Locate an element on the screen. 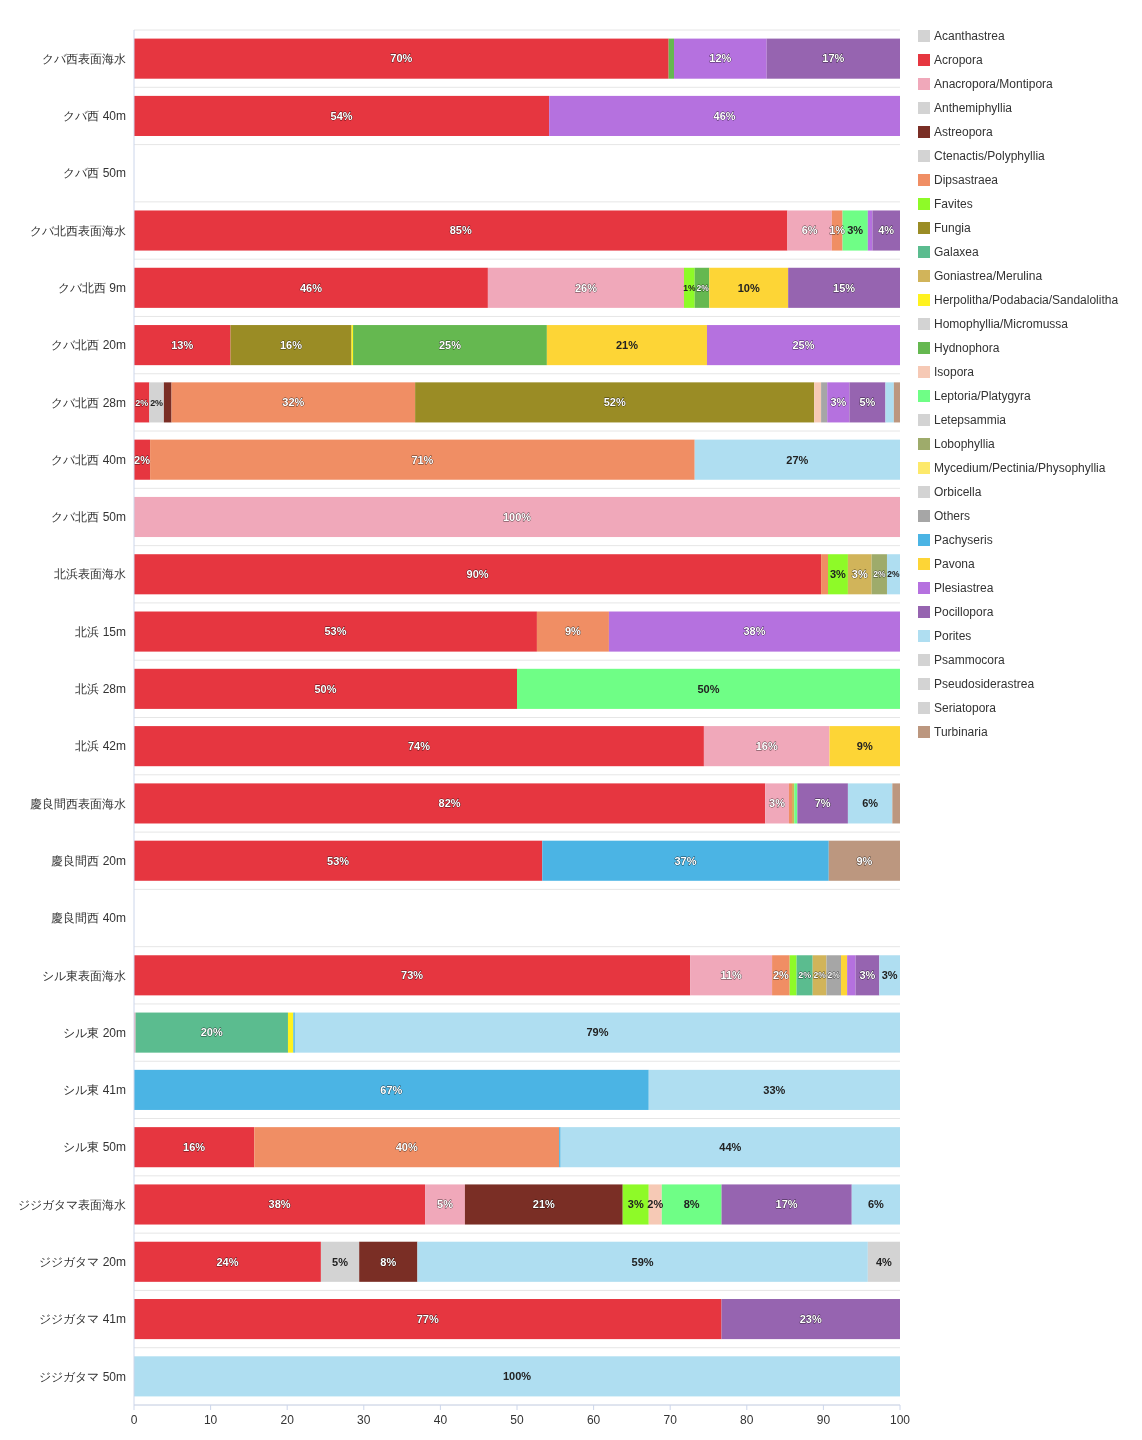 The image size is (1142, 1440). y-tick-label: クバ北西表面海水 is located at coordinates (78, 230).